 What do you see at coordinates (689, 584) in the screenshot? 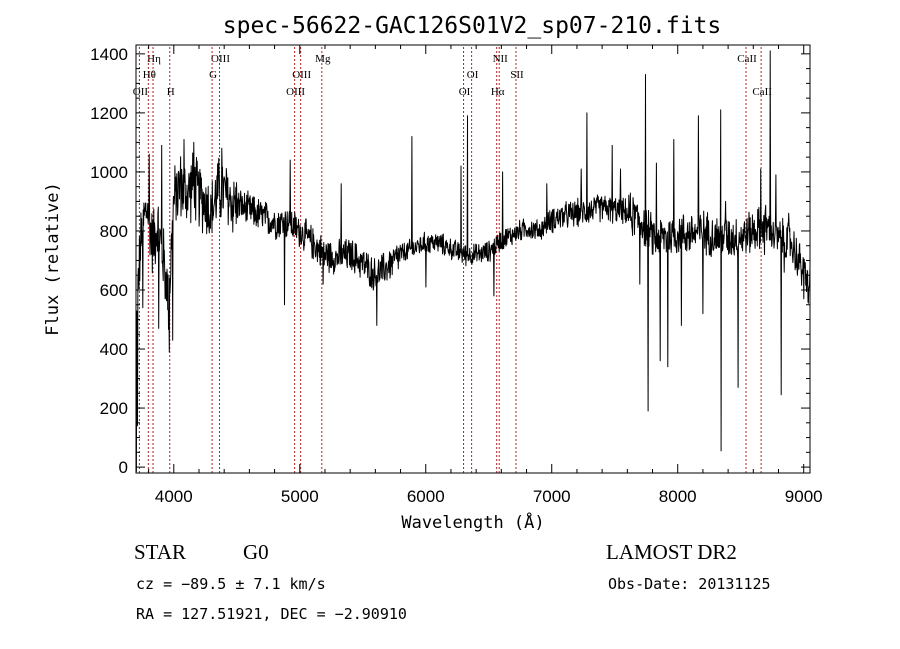
I see `observation-date: Obs-Date: 20131125` at bounding box center [689, 584].